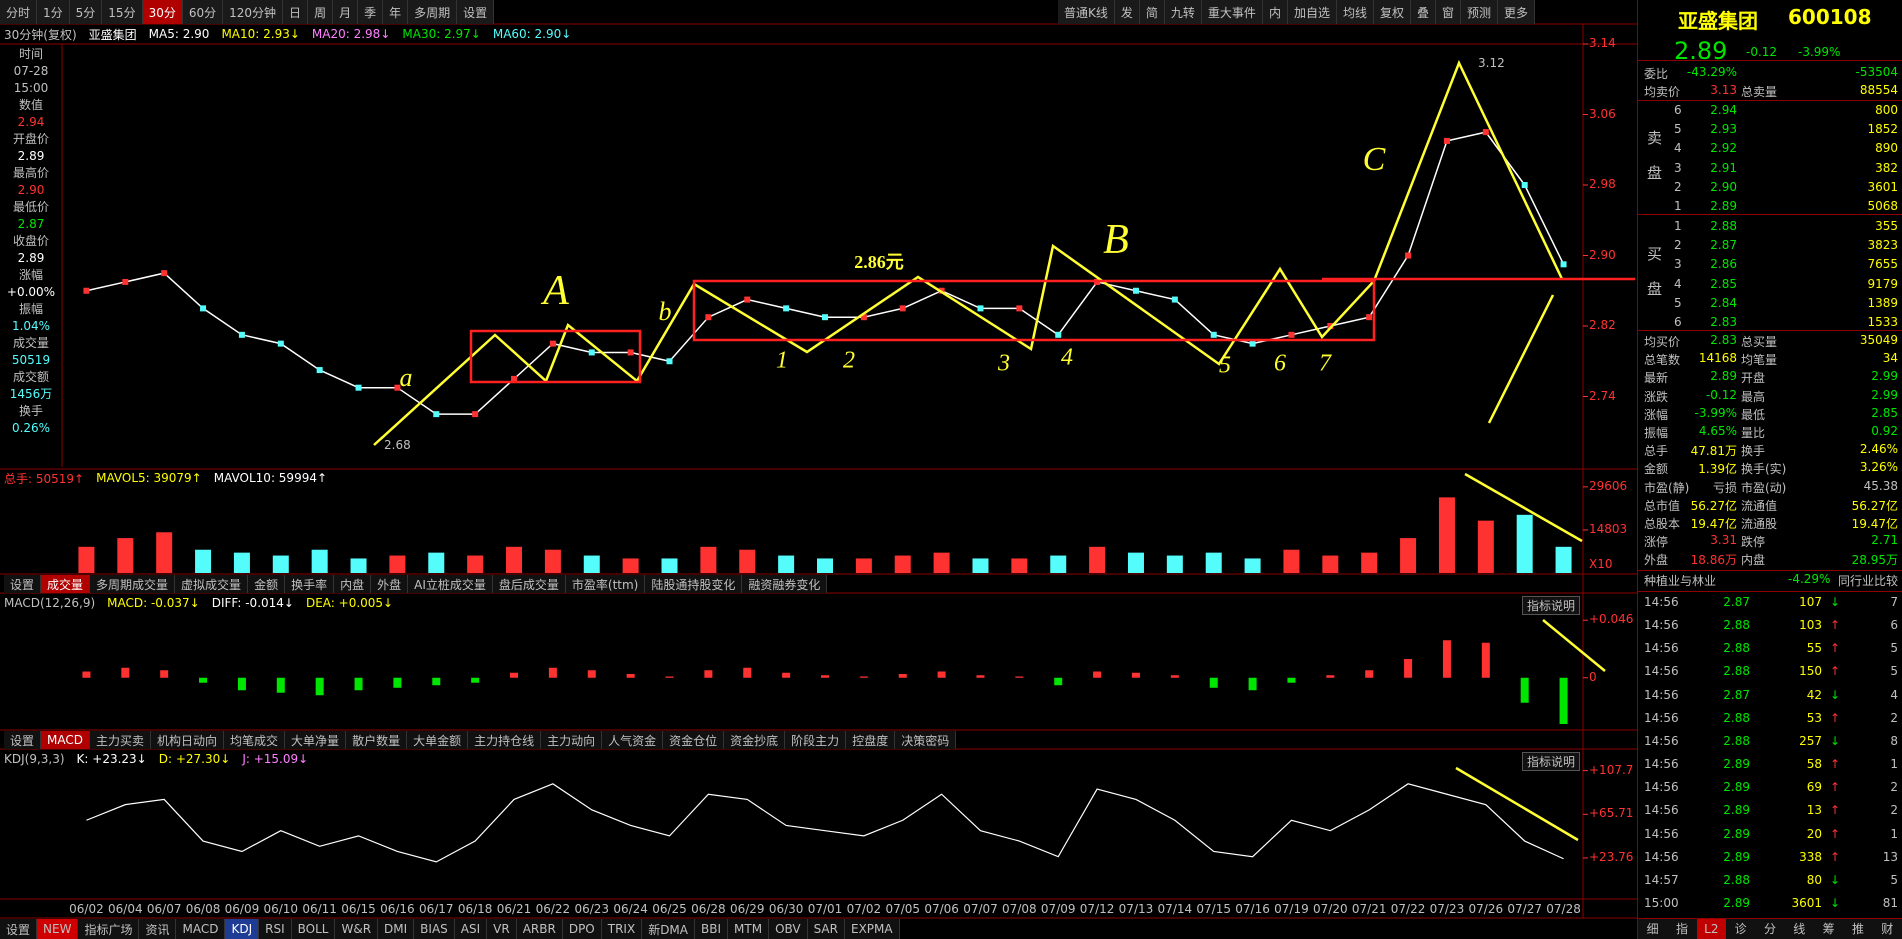  What do you see at coordinates (1152, 12) in the screenshot?
I see `tab: 简` at bounding box center [1152, 12].